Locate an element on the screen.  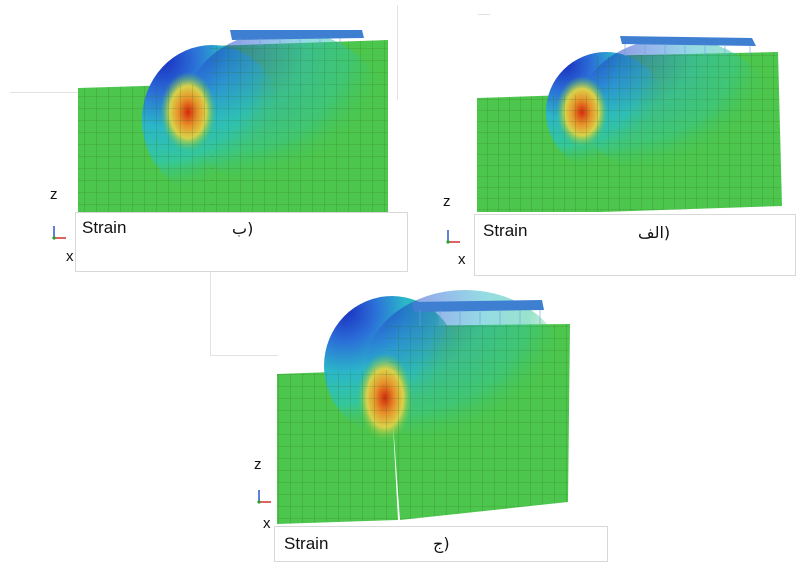
axis-x-label-alef: x is located at coordinates (462, 259).